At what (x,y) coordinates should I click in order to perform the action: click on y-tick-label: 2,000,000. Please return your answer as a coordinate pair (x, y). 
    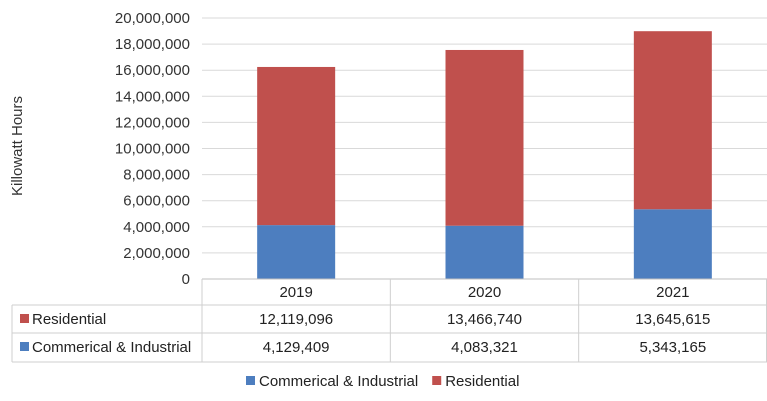
    Looking at the image, I should click on (156, 253).